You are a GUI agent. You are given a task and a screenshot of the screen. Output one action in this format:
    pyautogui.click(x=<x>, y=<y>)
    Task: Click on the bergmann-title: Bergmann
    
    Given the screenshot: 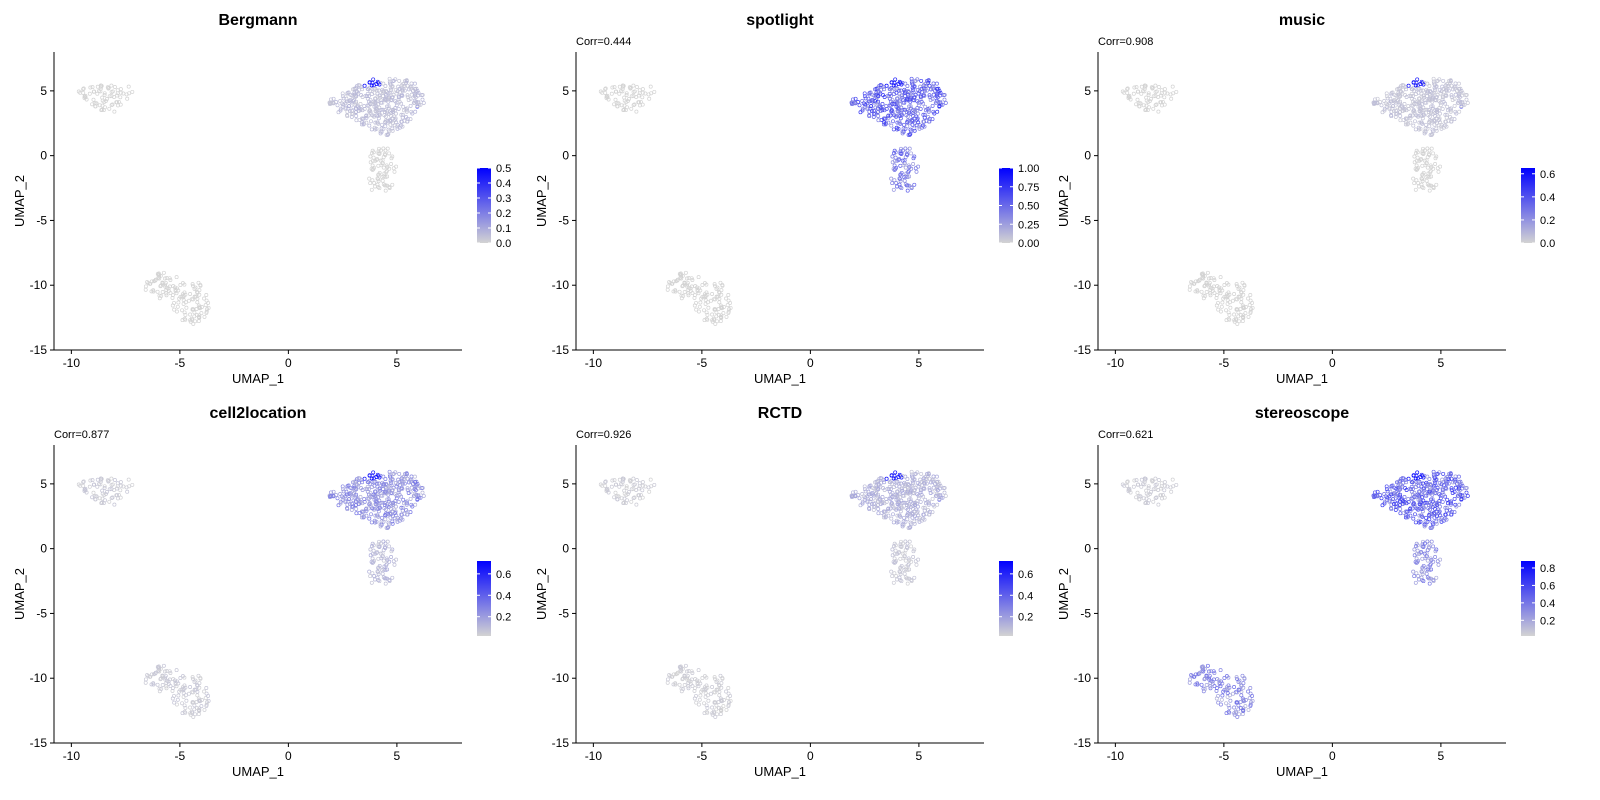 What is the action you would take?
    pyautogui.click(x=257, y=20)
    